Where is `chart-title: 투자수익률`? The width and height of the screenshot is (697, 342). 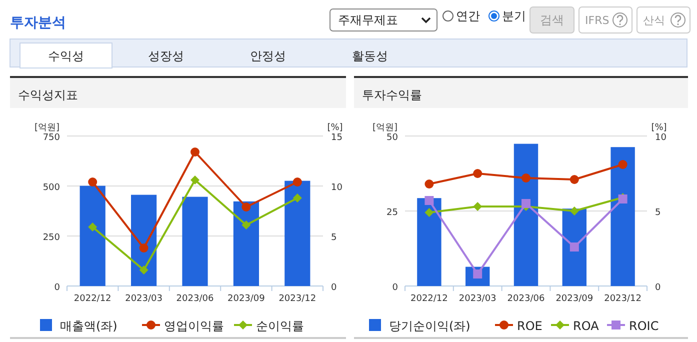 chart-title: 투자수익률 is located at coordinates (392, 95).